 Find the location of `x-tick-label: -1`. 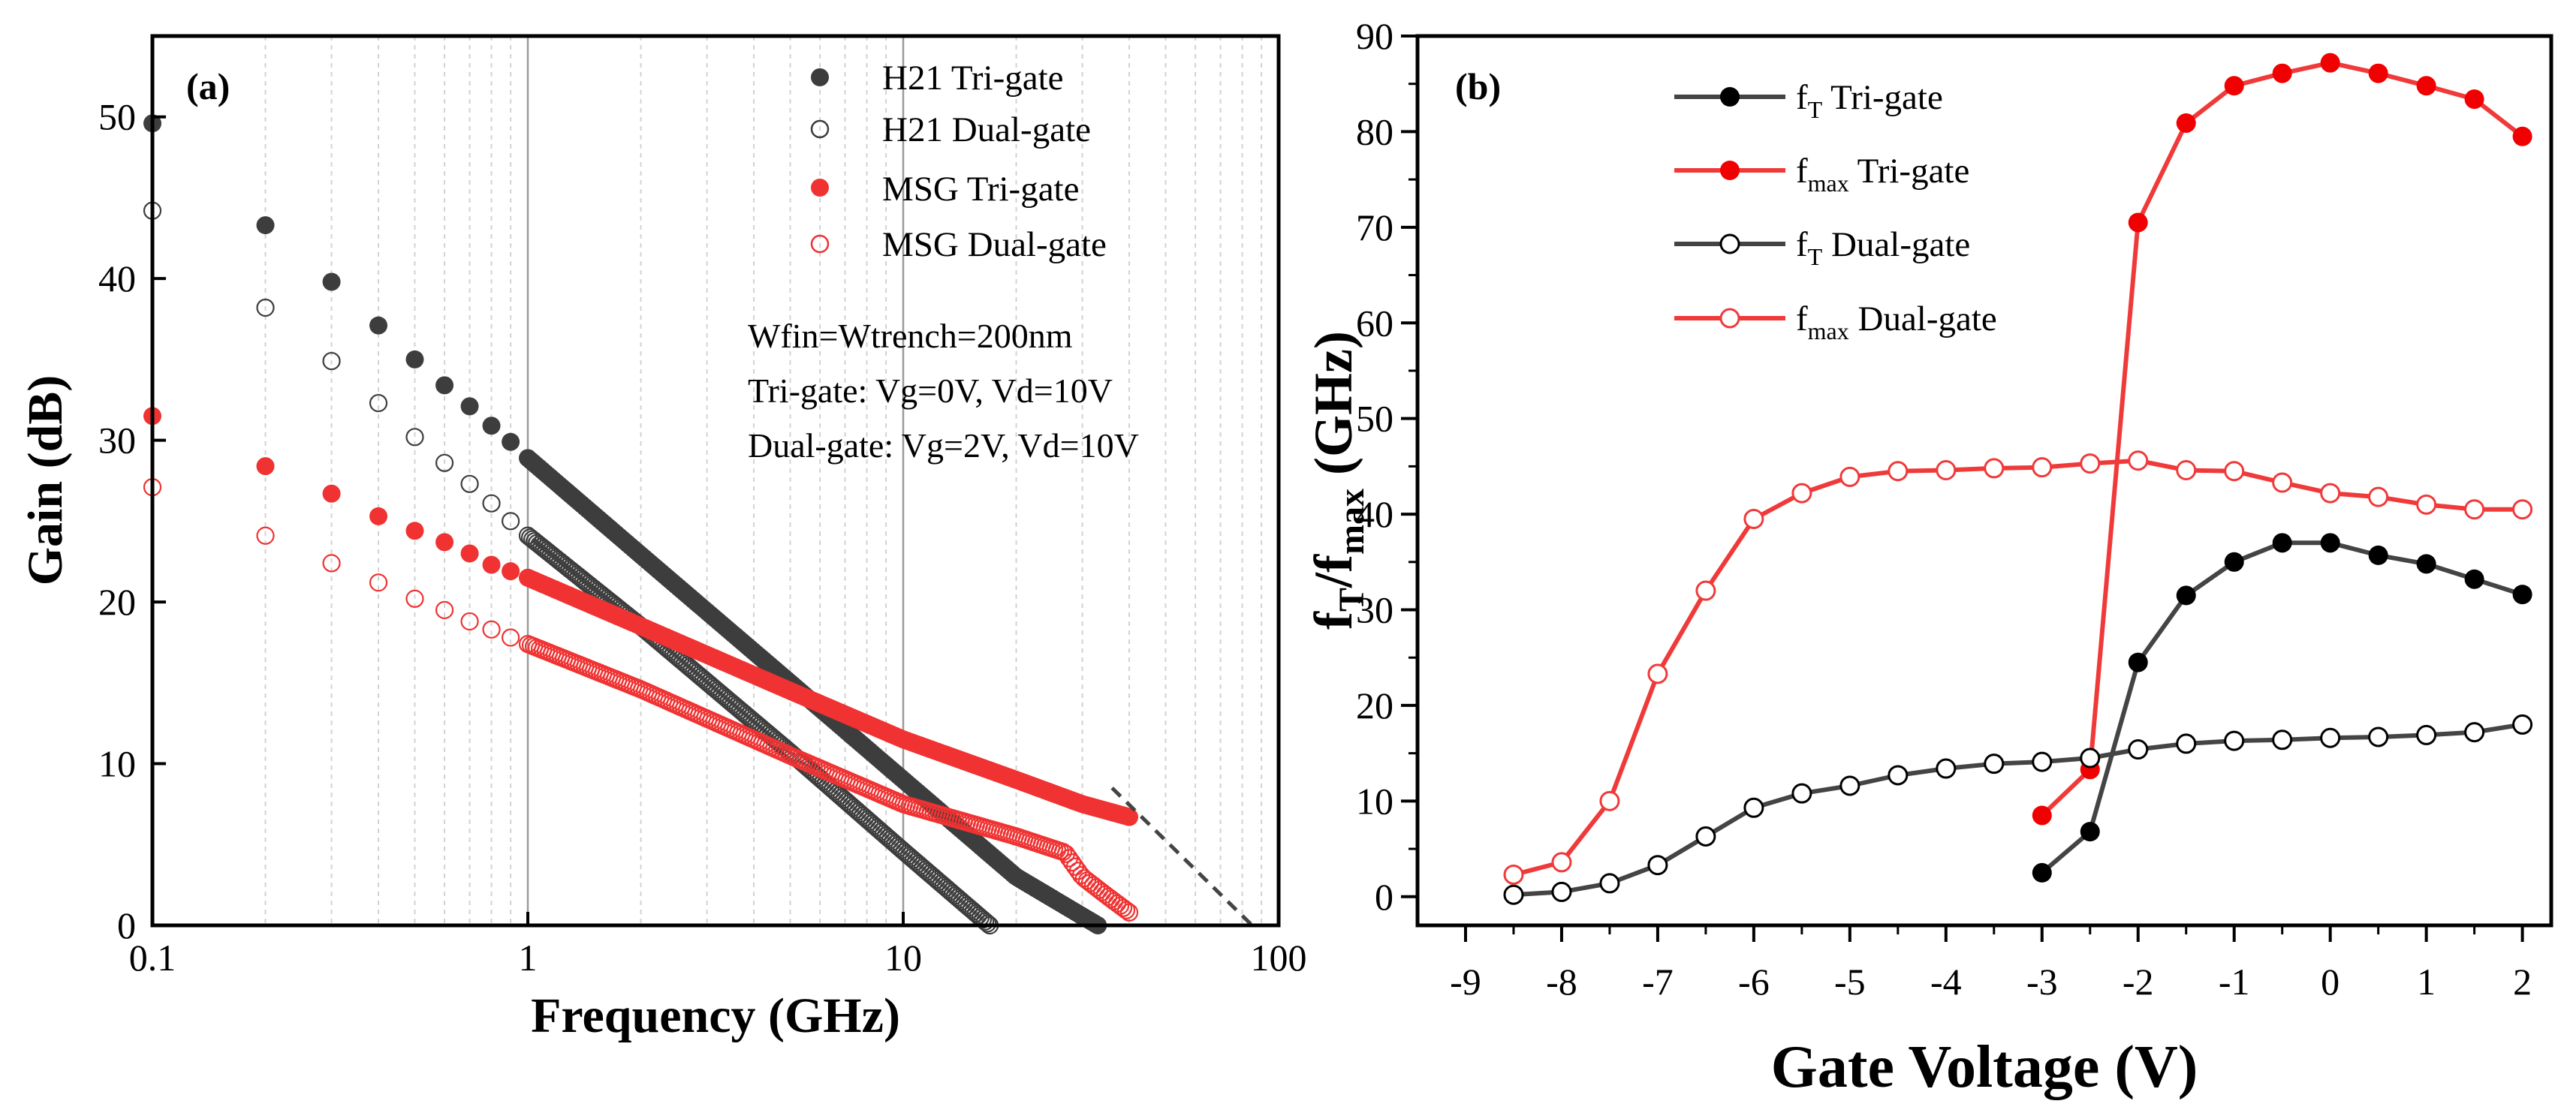

x-tick-label: -1 is located at coordinates (2234, 982).